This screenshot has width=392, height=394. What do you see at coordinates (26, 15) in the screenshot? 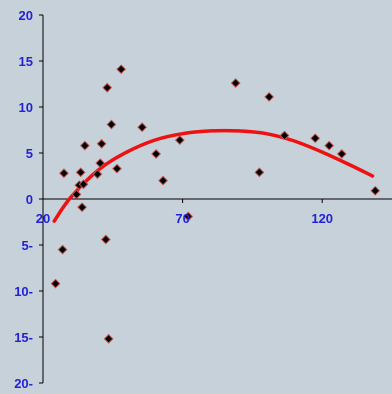
I see `y-tick-label: 20` at bounding box center [26, 15].